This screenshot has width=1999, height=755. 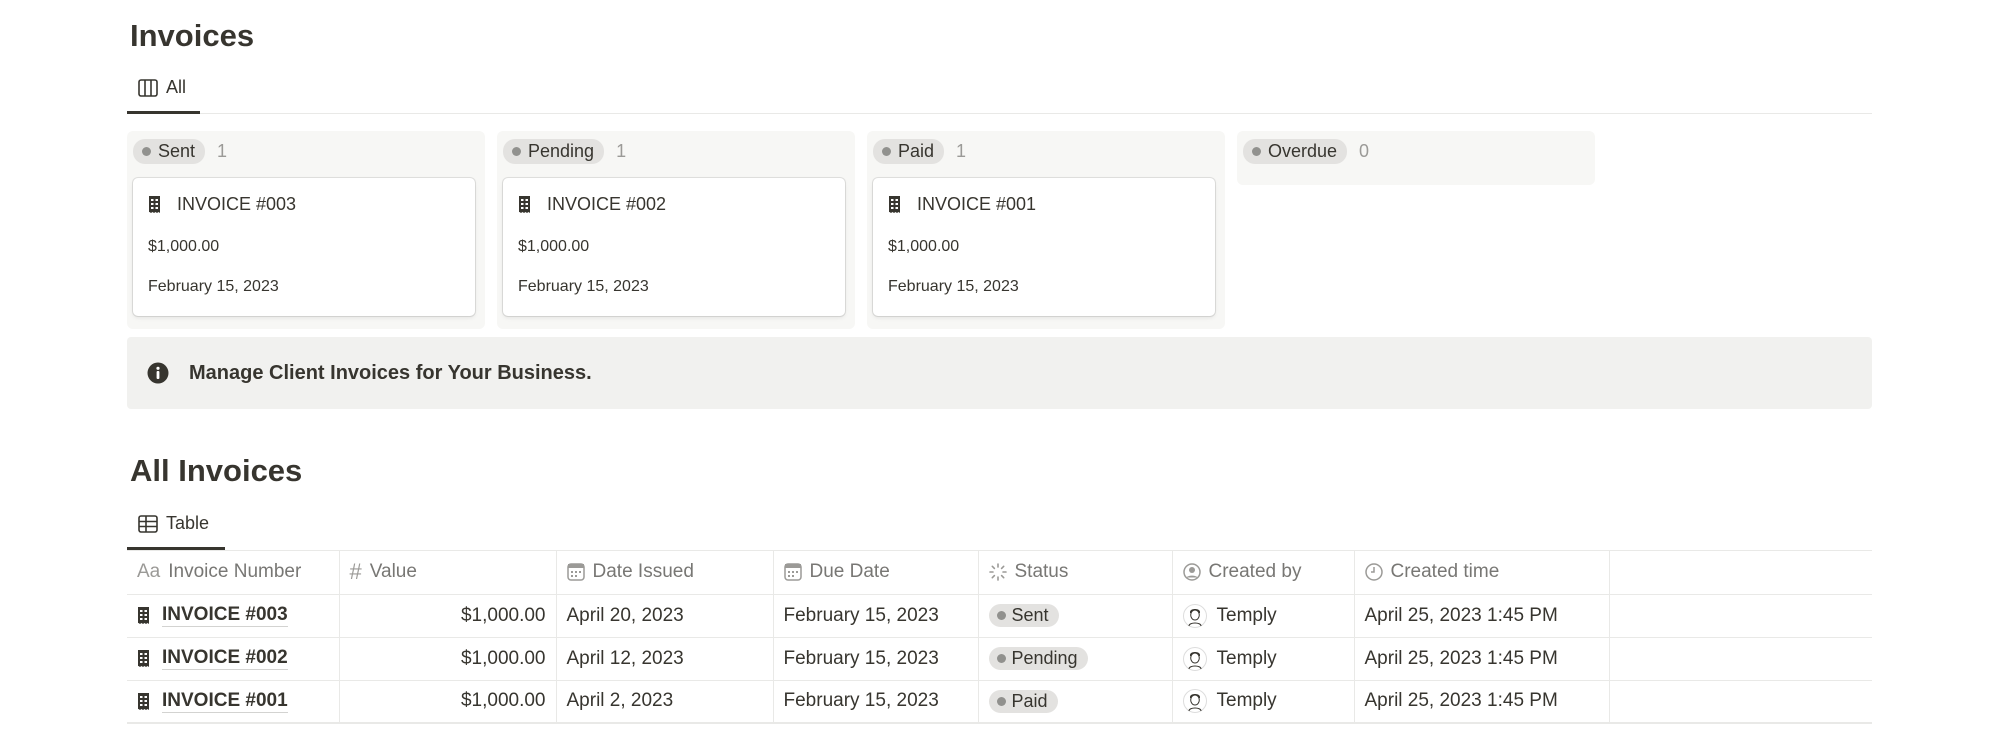 What do you see at coordinates (448, 573) in the screenshot?
I see `column-header: # Value` at bounding box center [448, 573].